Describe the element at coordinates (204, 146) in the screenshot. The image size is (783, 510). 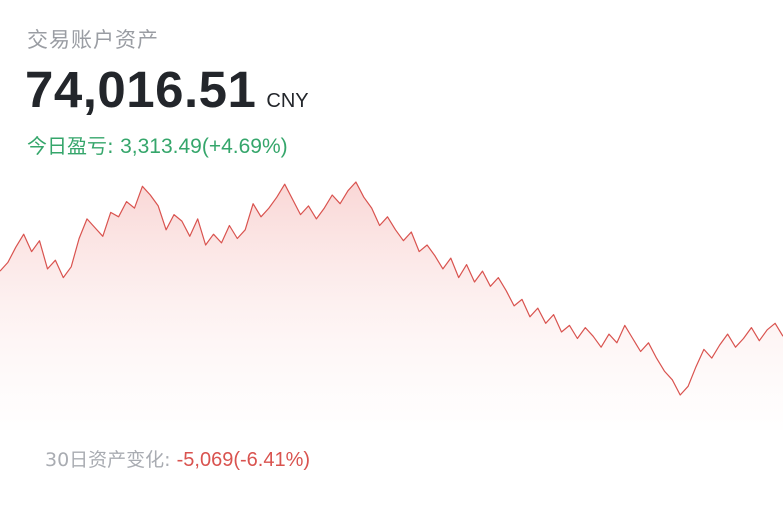
I see `today-pl-value: 3,313.49(+4.69%)` at that location.